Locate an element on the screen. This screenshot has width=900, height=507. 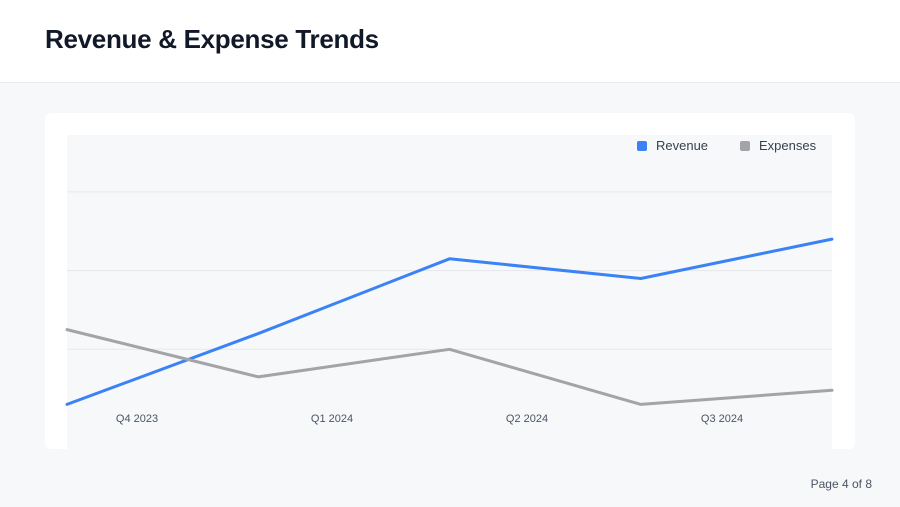
legend-label-expenses: Expenses is located at coordinates (788, 145).